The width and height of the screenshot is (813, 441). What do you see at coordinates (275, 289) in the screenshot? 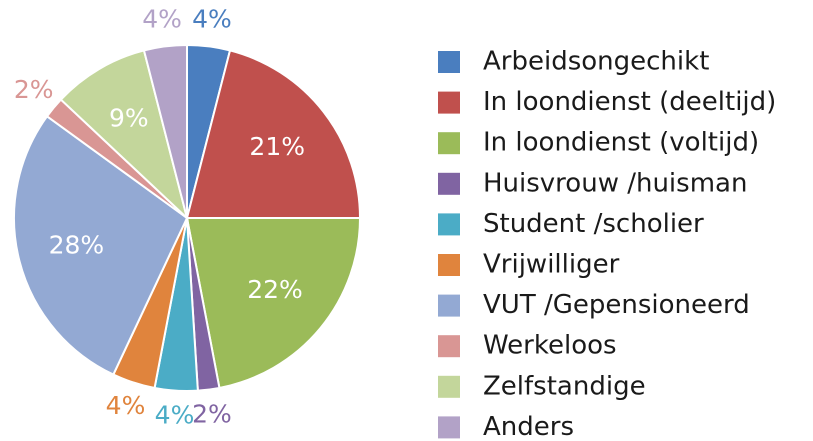
I see `slice-label: 22%` at bounding box center [275, 289].